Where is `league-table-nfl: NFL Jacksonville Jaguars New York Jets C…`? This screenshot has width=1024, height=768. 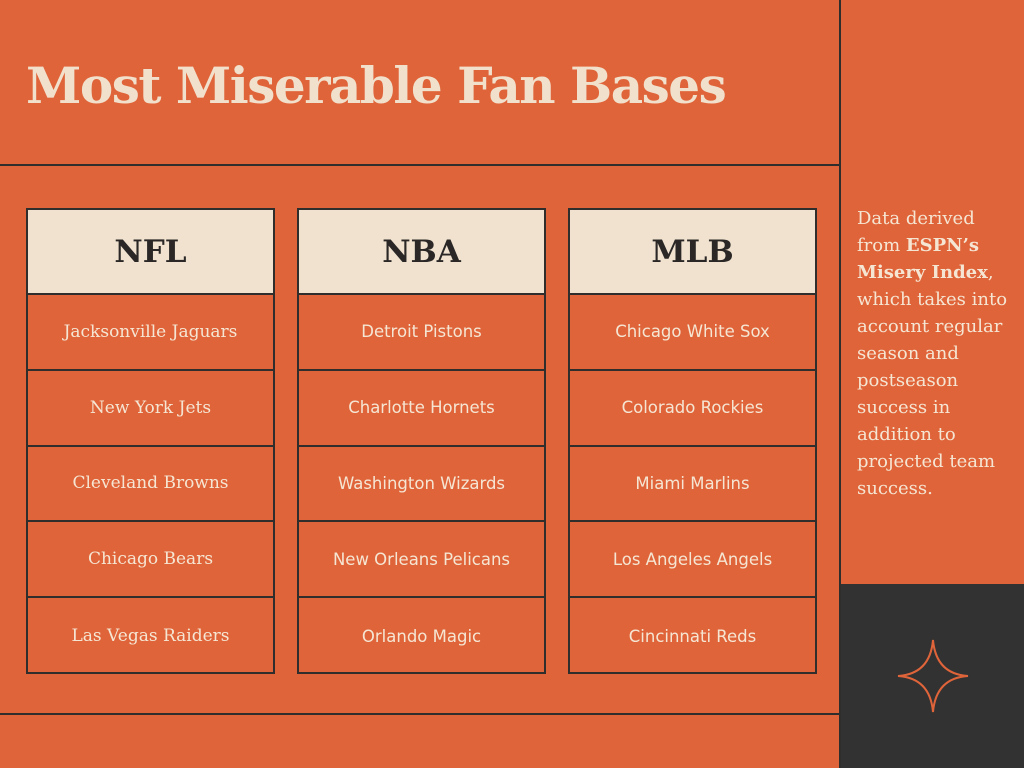 league-table-nfl: NFL Jacksonville Jaguars New York Jets C… is located at coordinates (150, 441).